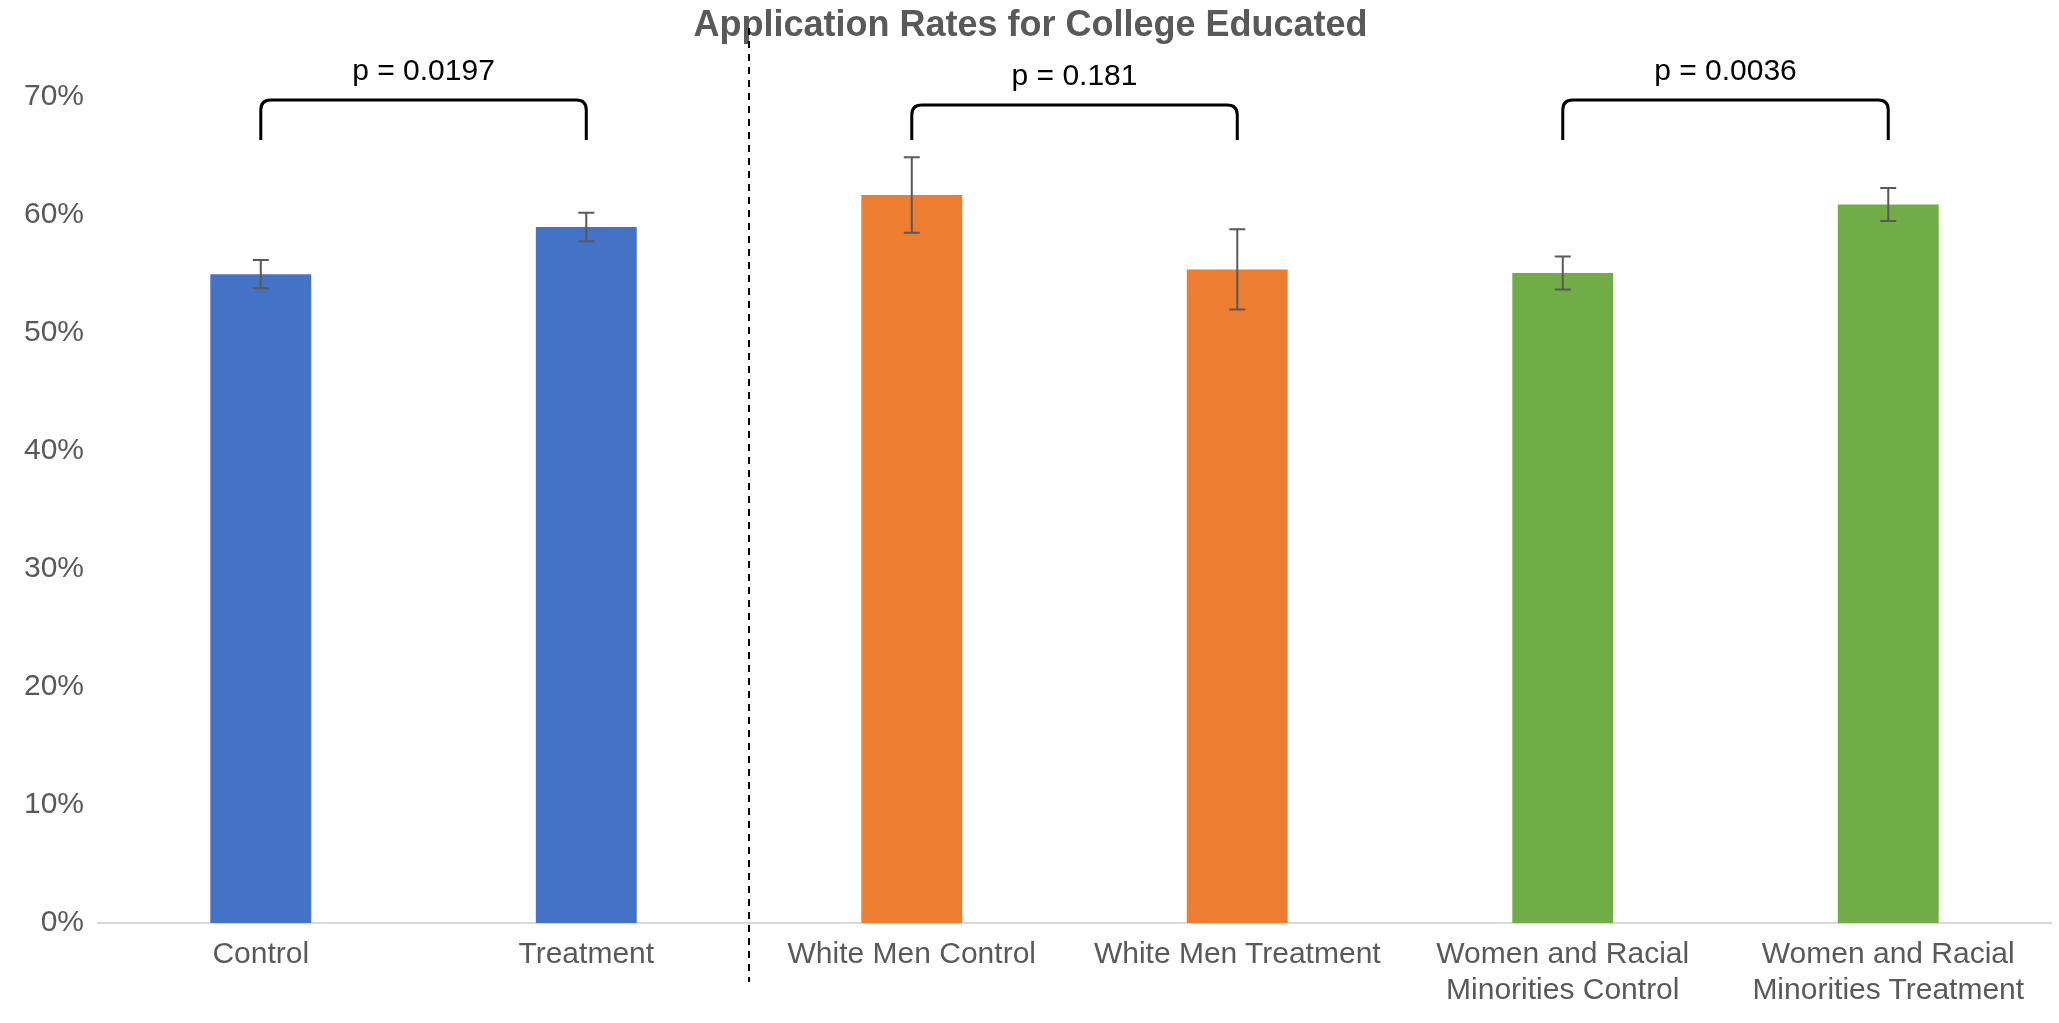 The height and width of the screenshot is (1023, 2059). What do you see at coordinates (261, 953) in the screenshot?
I see `x-tick-label: Control` at bounding box center [261, 953].